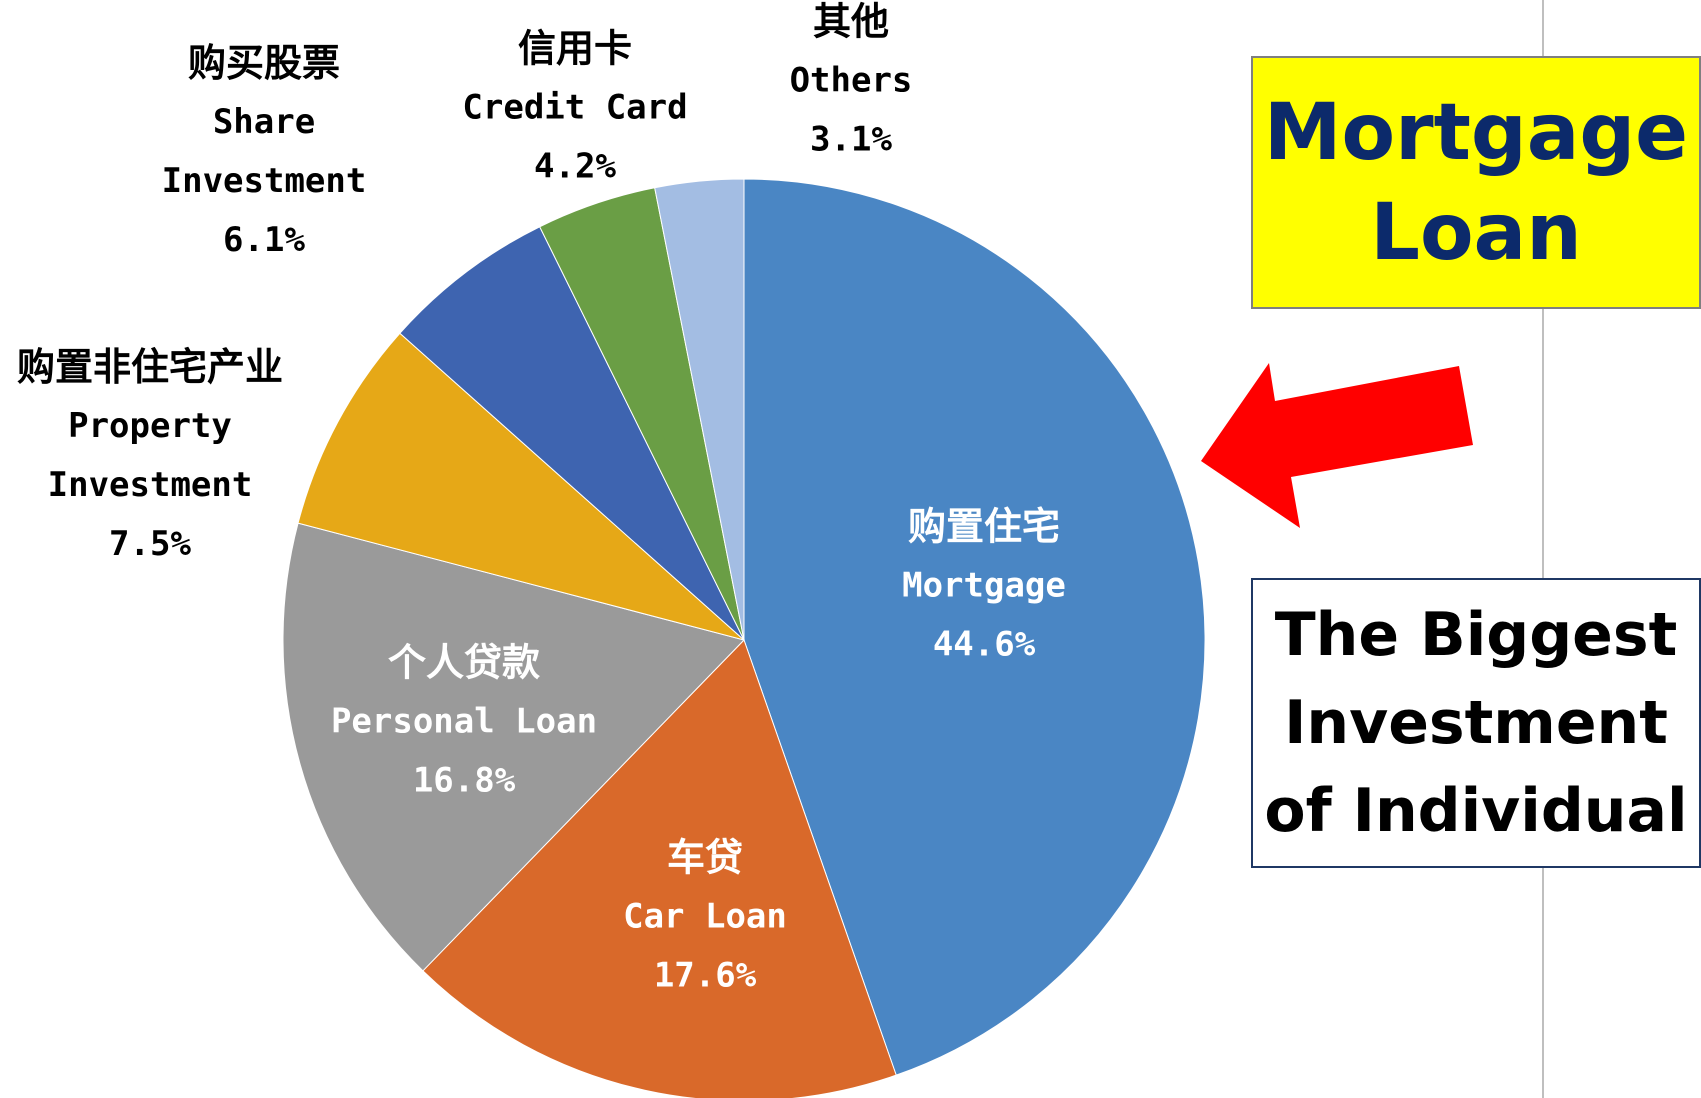 The width and height of the screenshot is (1701, 1098). What do you see at coordinates (983, 526) in the screenshot?
I see `label-zh: 购置住宅` at bounding box center [983, 526].